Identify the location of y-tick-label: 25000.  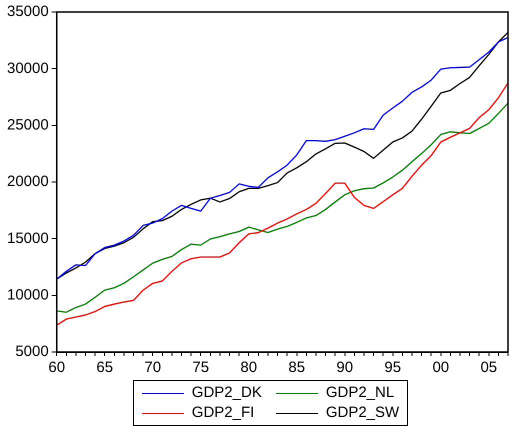
(27, 125).